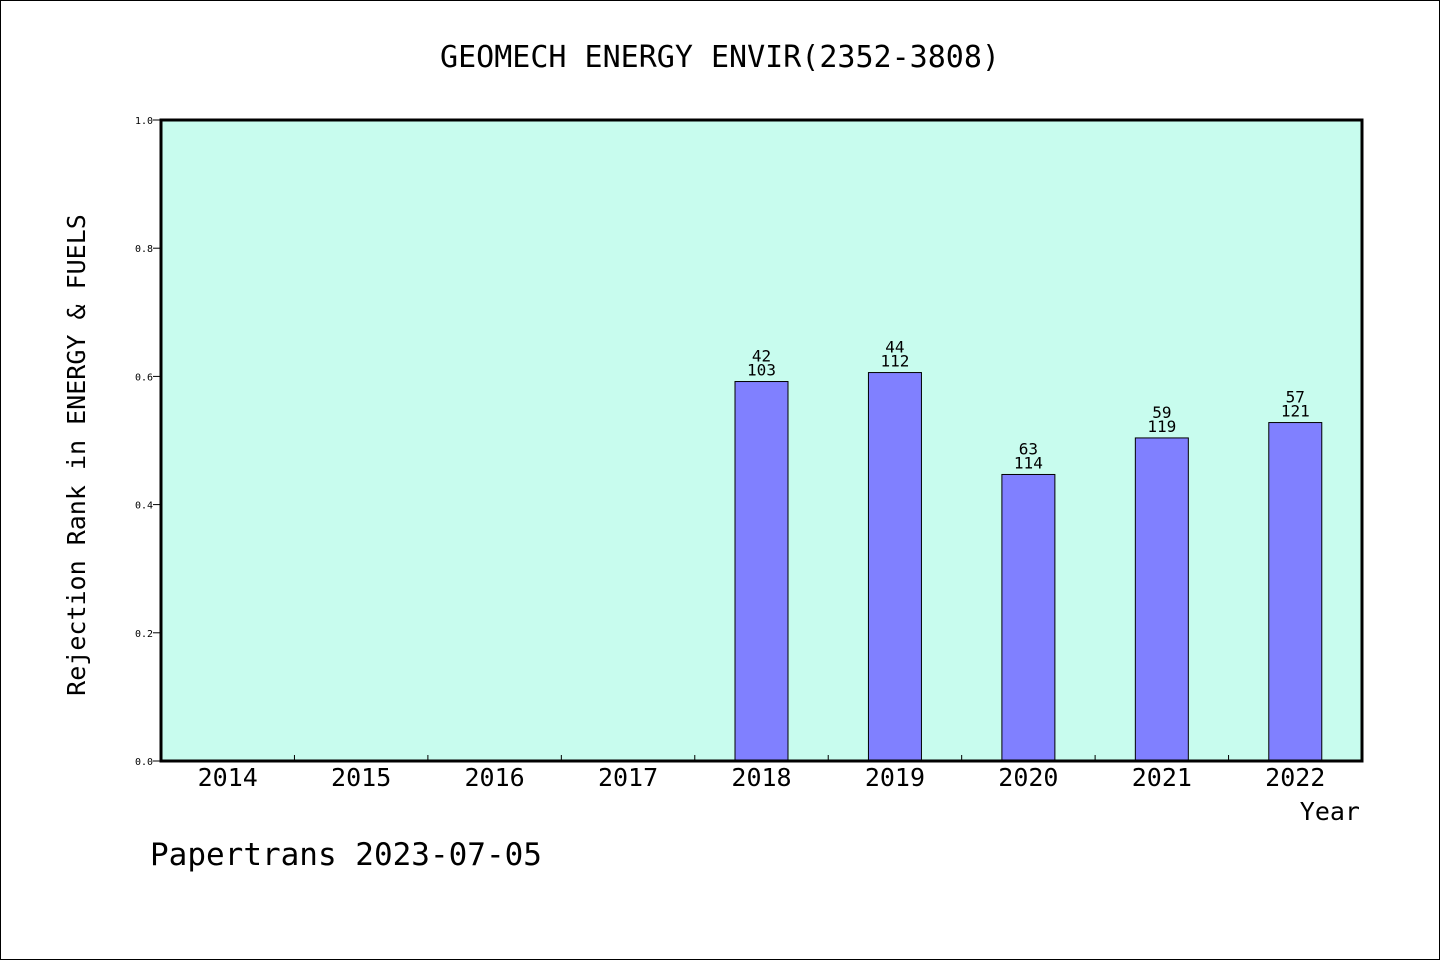  What do you see at coordinates (144, 634) in the screenshot?
I see `y-tick-label: 0.2` at bounding box center [144, 634].